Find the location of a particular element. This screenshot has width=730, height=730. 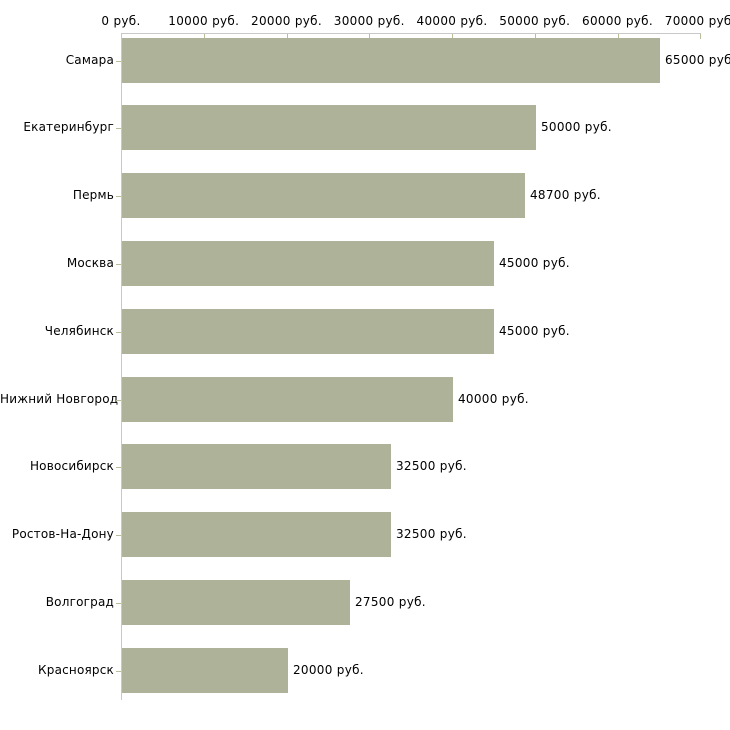

category-label: Москва is located at coordinates (90, 263).